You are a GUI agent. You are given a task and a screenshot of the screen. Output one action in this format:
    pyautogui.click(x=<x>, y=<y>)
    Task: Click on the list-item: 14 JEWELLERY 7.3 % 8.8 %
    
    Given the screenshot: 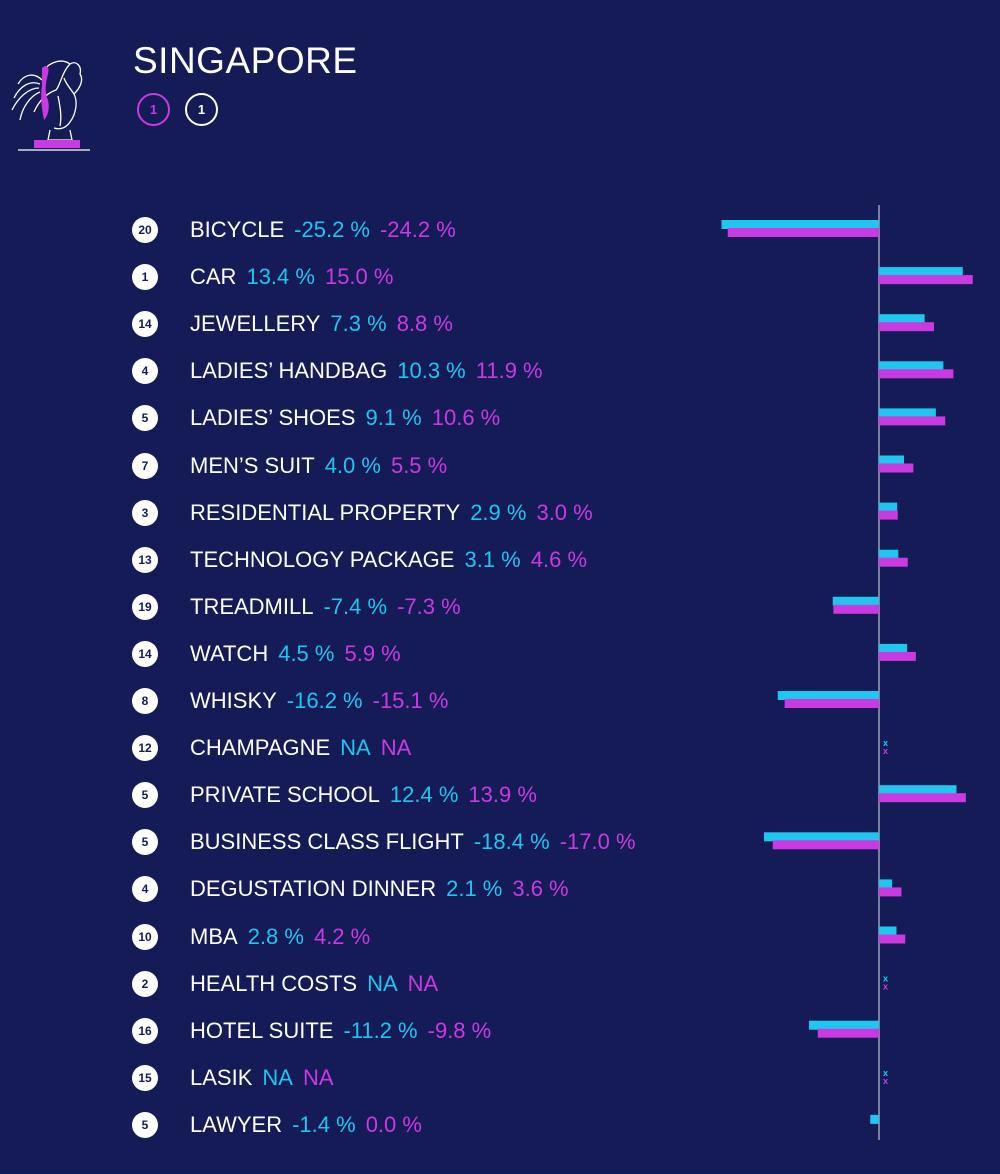 What is the action you would take?
    pyautogui.click(x=500, y=324)
    